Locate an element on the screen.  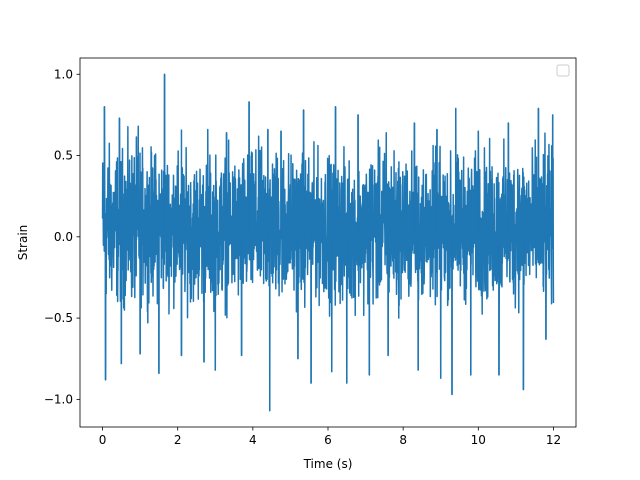
x-axis: 0 2 4 6 8 10 12 is located at coordinates (330, 437).